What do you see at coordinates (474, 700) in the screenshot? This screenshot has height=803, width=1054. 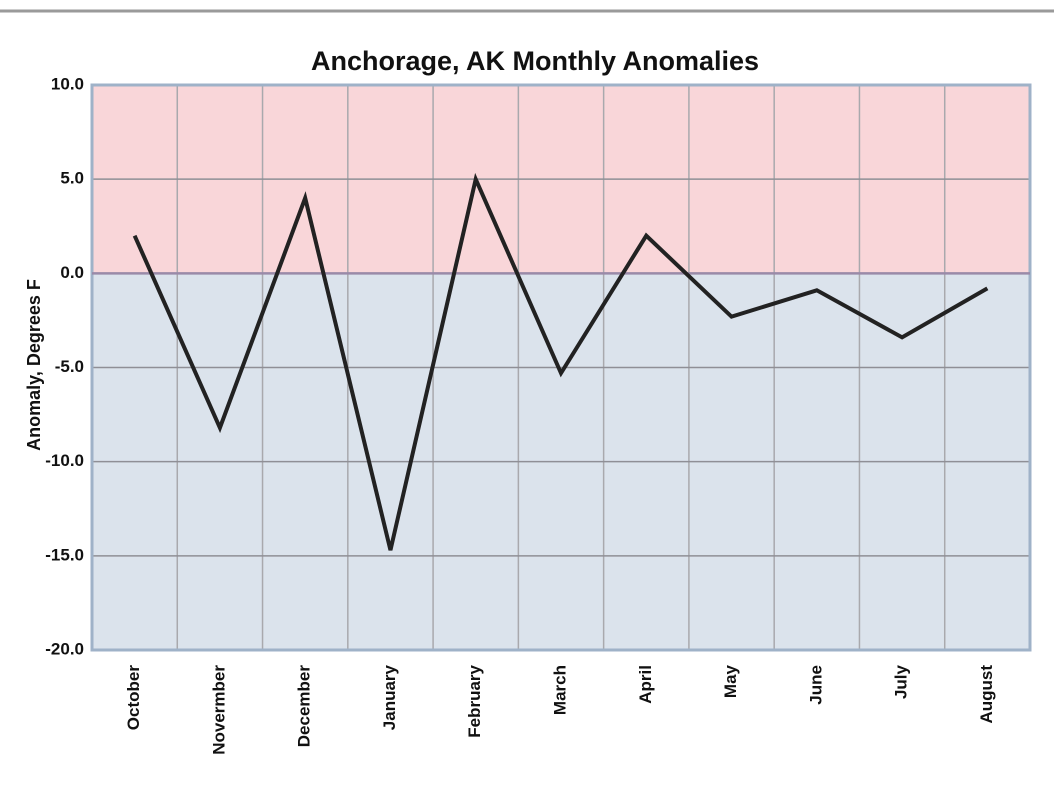 I see `x-tick-label: February` at bounding box center [474, 700].